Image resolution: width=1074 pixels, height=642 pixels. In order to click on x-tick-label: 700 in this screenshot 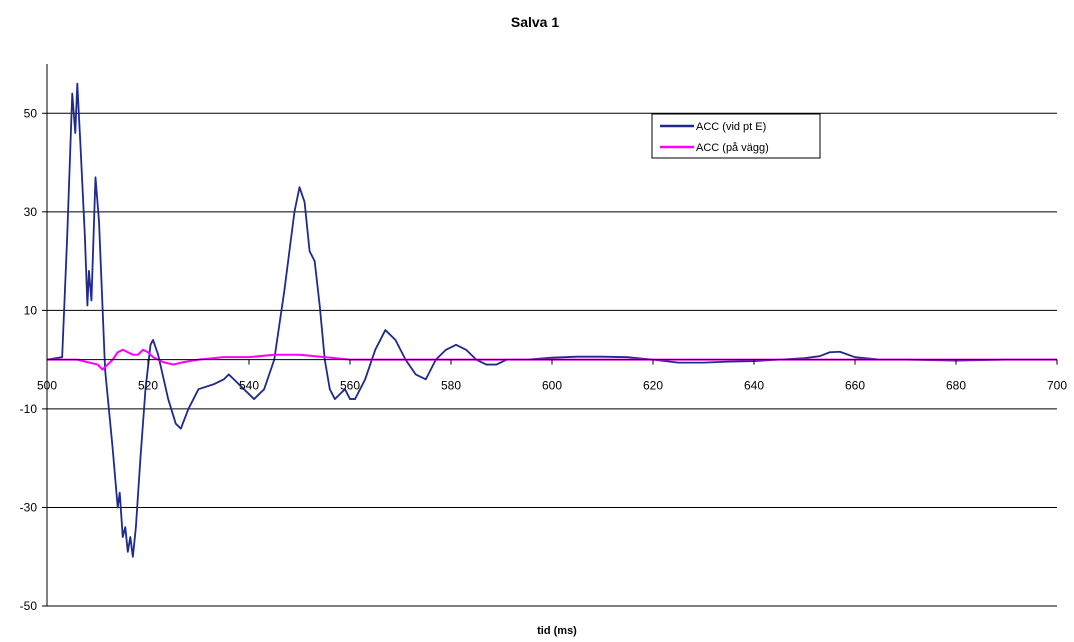, I will do `click(1057, 386)`.